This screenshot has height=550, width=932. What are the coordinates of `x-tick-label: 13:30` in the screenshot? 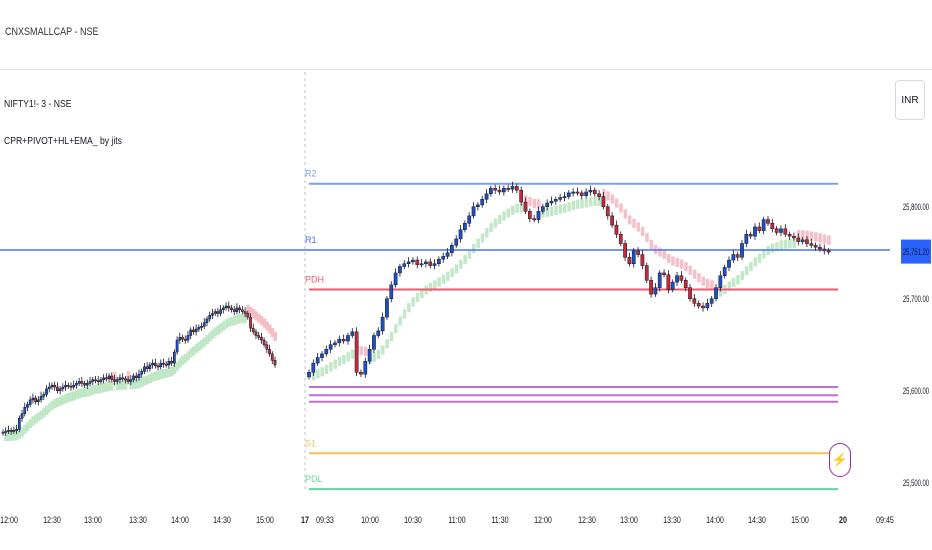 It's located at (138, 519).